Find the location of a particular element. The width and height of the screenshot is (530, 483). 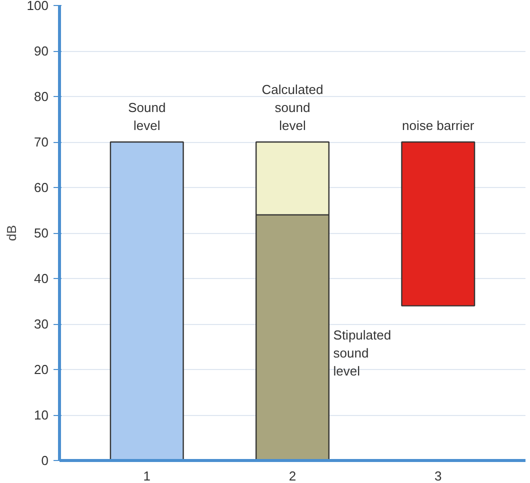

y-axis-title: dB is located at coordinates (11, 233).